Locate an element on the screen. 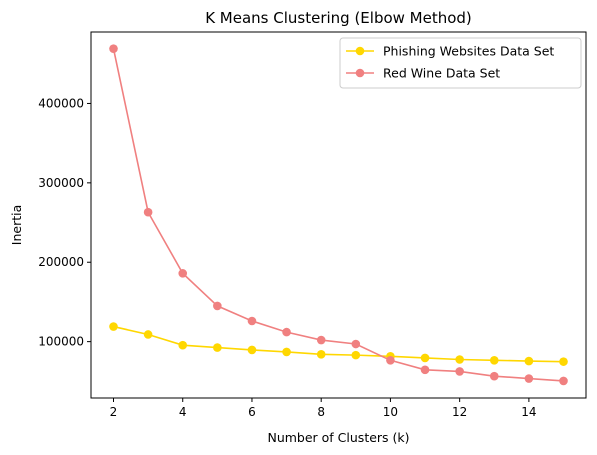  y-tick-label: 200000 is located at coordinates (61, 262).